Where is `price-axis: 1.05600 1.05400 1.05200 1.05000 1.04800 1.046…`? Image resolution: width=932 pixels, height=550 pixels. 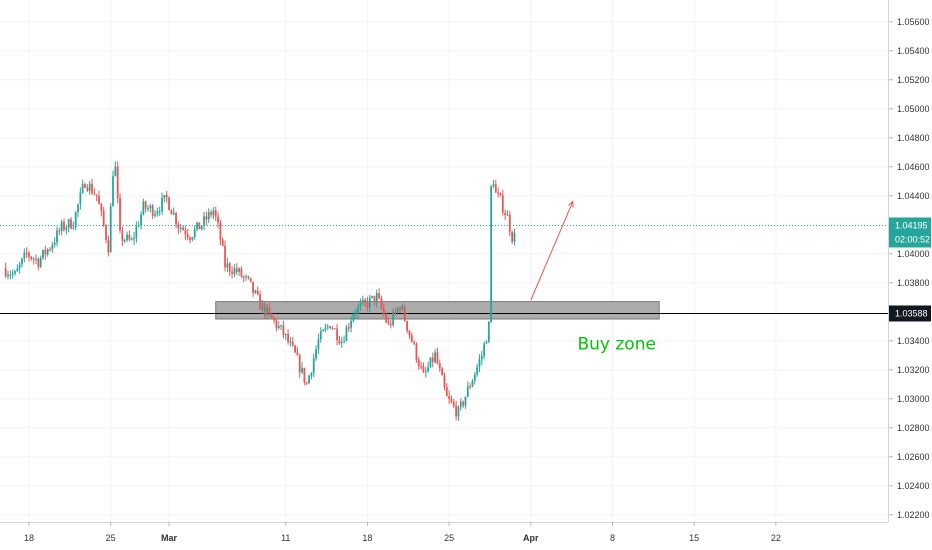 price-axis: 1.05600 1.05400 1.05200 1.05000 1.04800 1.046… is located at coordinates (909, 268).